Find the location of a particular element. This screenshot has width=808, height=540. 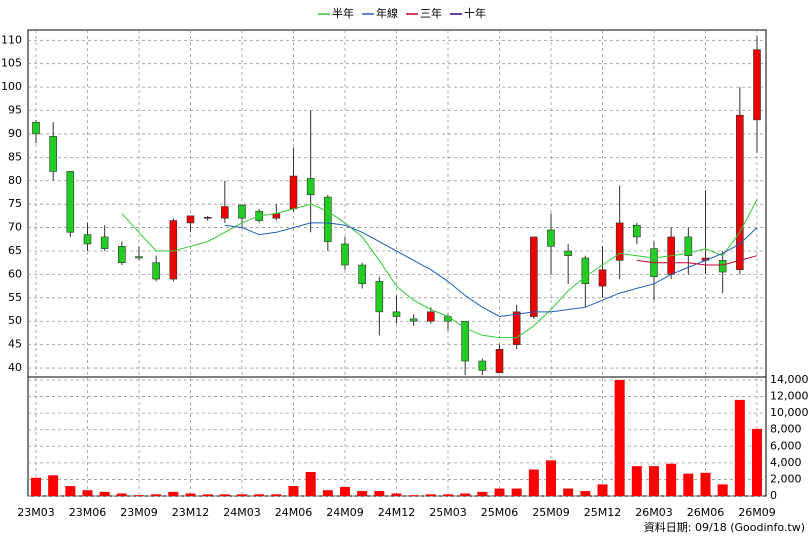

volume-tick-label: 2,000 is located at coordinates (786, 478).